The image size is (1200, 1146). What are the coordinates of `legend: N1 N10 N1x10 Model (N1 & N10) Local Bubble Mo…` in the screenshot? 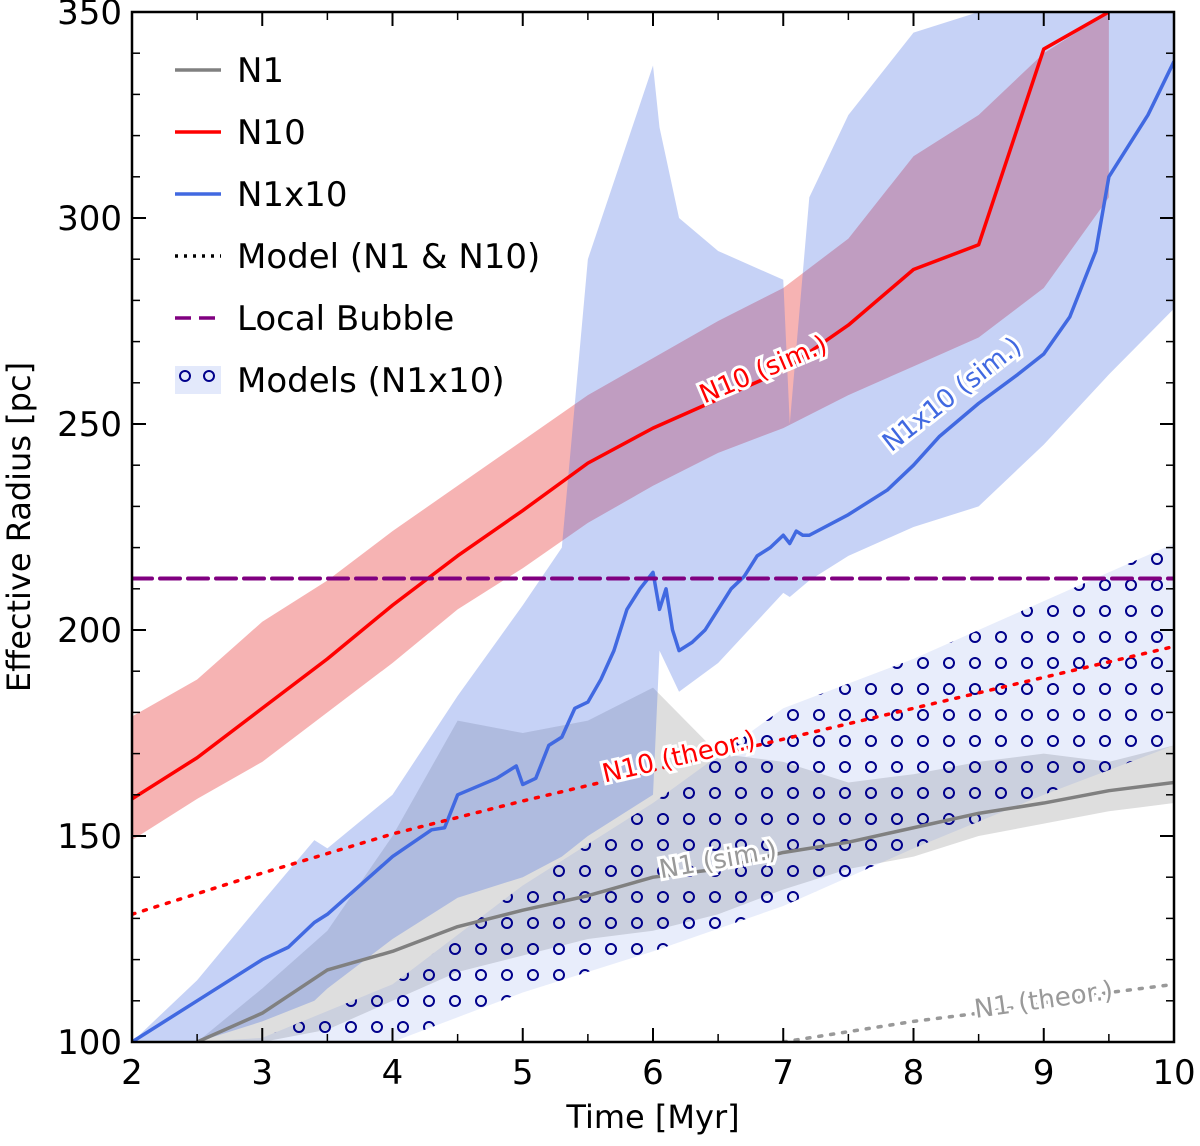 It's located at (357, 226).